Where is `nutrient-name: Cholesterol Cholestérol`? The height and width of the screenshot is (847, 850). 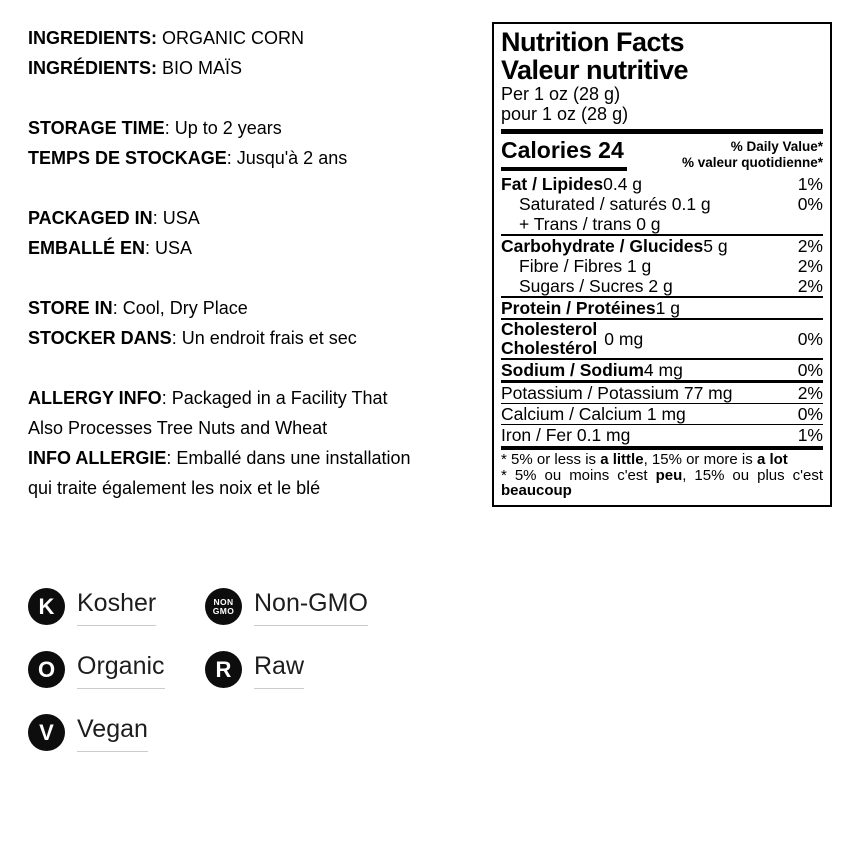 nutrient-name: Cholesterol Cholestérol is located at coordinates (549, 339).